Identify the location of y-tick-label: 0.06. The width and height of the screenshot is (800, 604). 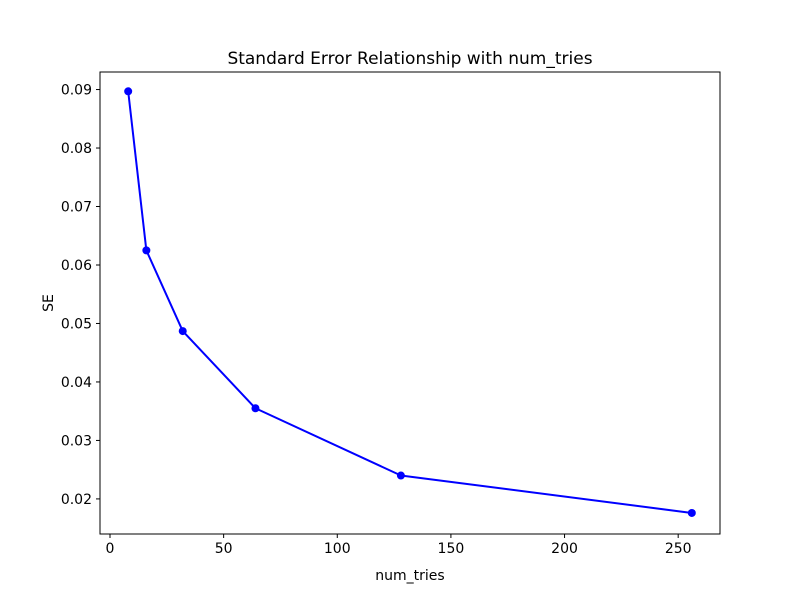
(76, 266).